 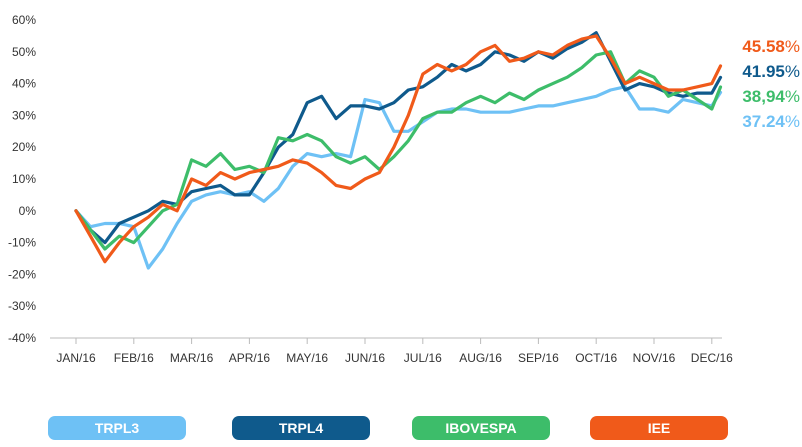 What do you see at coordinates (771, 46) in the screenshot?
I see `end-label-iee: 45.58%` at bounding box center [771, 46].